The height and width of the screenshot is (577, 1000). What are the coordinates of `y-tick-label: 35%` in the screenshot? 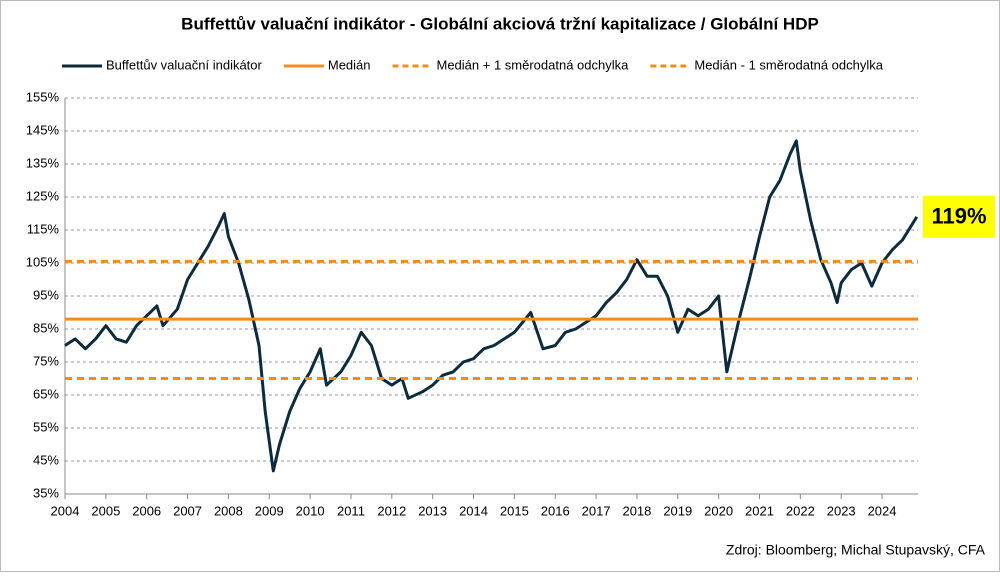 It's located at (46, 492).